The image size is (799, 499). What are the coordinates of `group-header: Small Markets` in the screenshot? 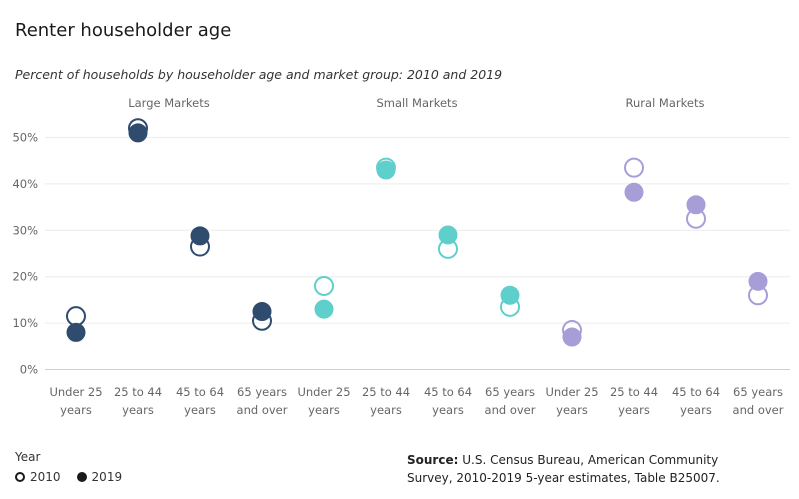 It's located at (416, 103).